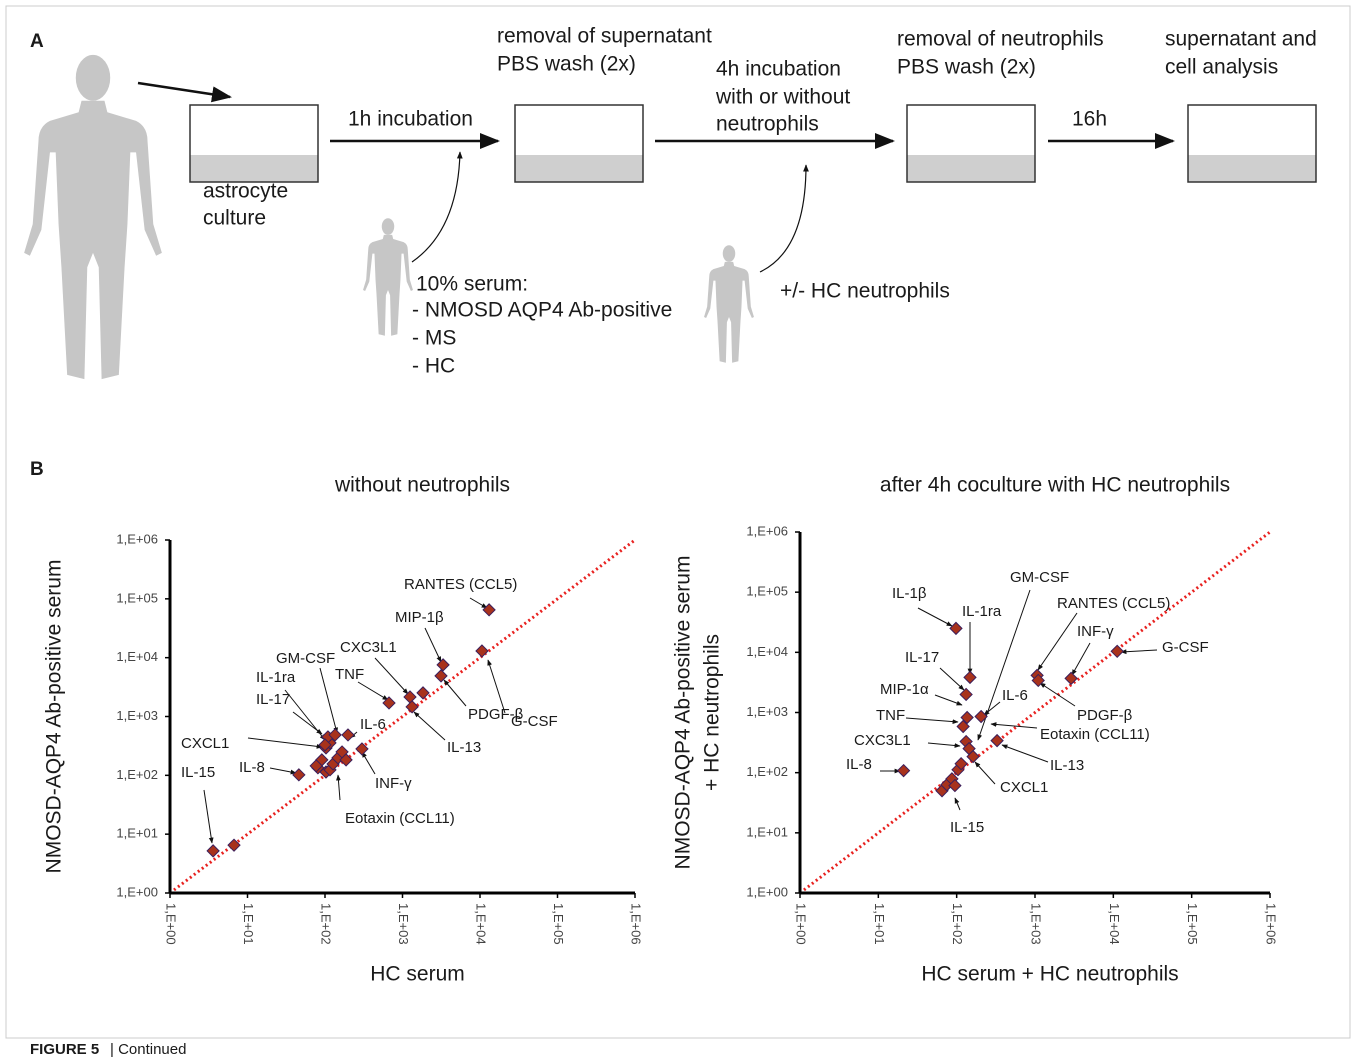 The width and height of the screenshot is (1356, 1062). I want to click on y-tick-label: 1,E+05, so click(137, 597).